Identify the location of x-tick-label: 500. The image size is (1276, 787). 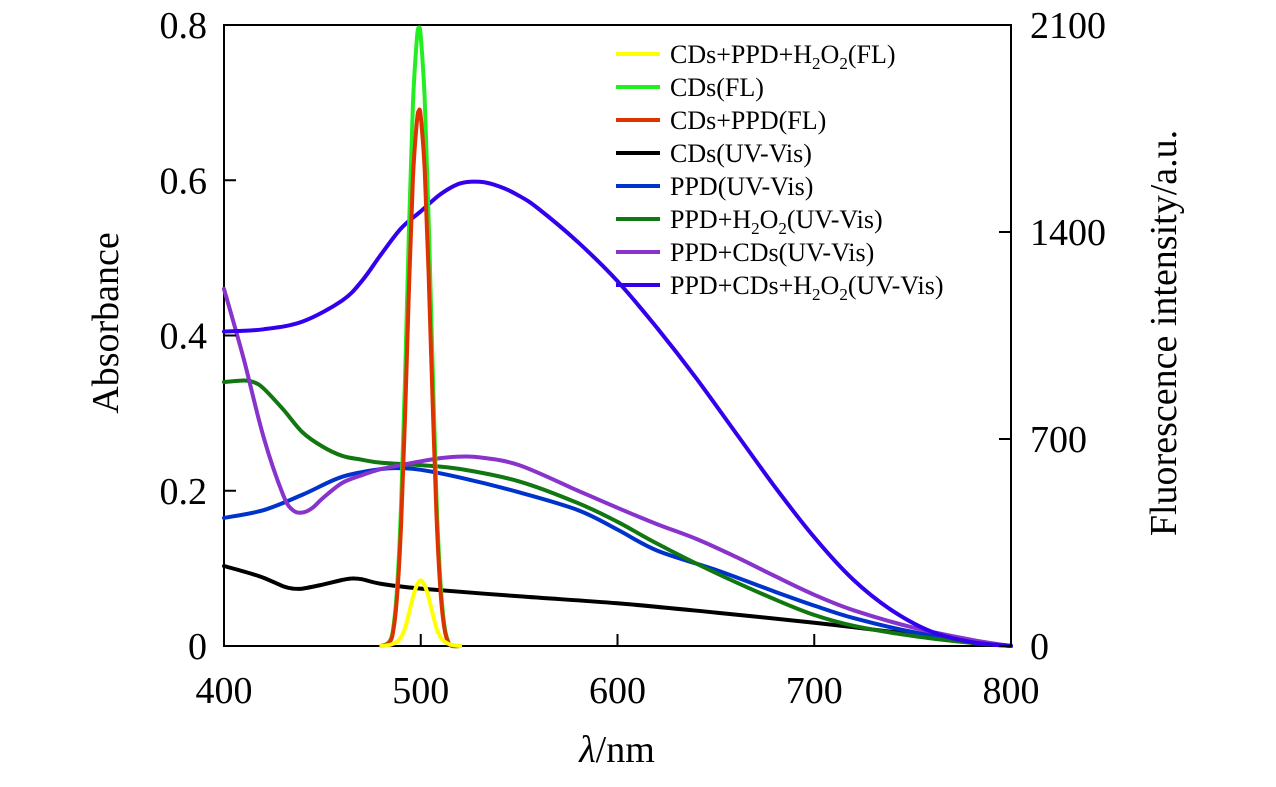
(420, 691).